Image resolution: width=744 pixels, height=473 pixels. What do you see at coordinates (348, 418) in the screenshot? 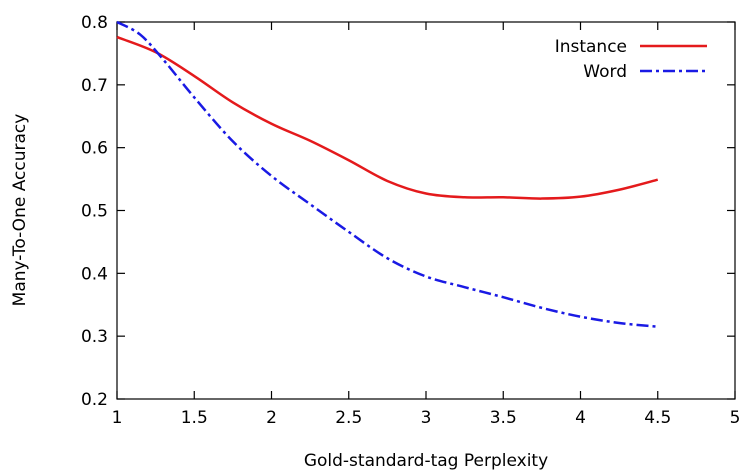
I see `x-tick-label: 2.5` at bounding box center [348, 418].